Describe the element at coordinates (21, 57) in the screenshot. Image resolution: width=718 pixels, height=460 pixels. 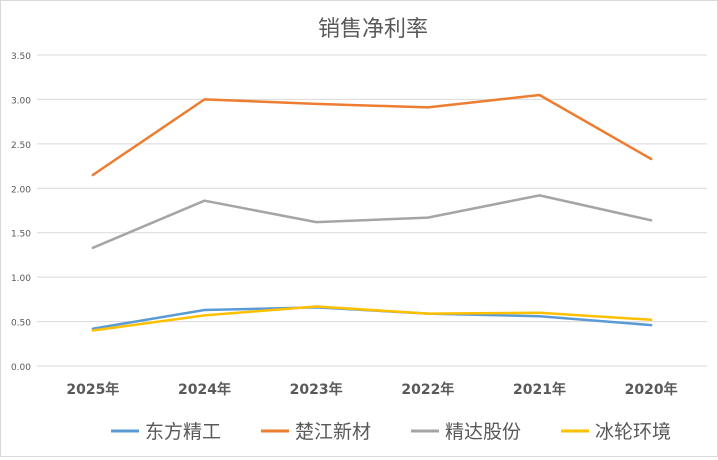
I see `y-tick-label: 3.50` at that location.